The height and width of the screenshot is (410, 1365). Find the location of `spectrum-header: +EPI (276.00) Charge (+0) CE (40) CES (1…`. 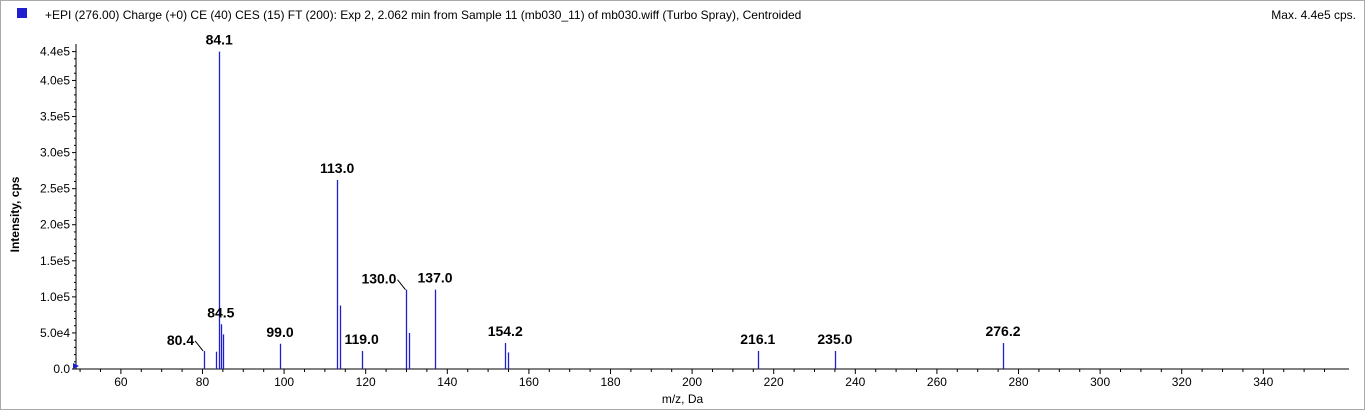

spectrum-header: +EPI (276.00) Charge (+0) CE (40) CES (1… is located at coordinates (686, 15).